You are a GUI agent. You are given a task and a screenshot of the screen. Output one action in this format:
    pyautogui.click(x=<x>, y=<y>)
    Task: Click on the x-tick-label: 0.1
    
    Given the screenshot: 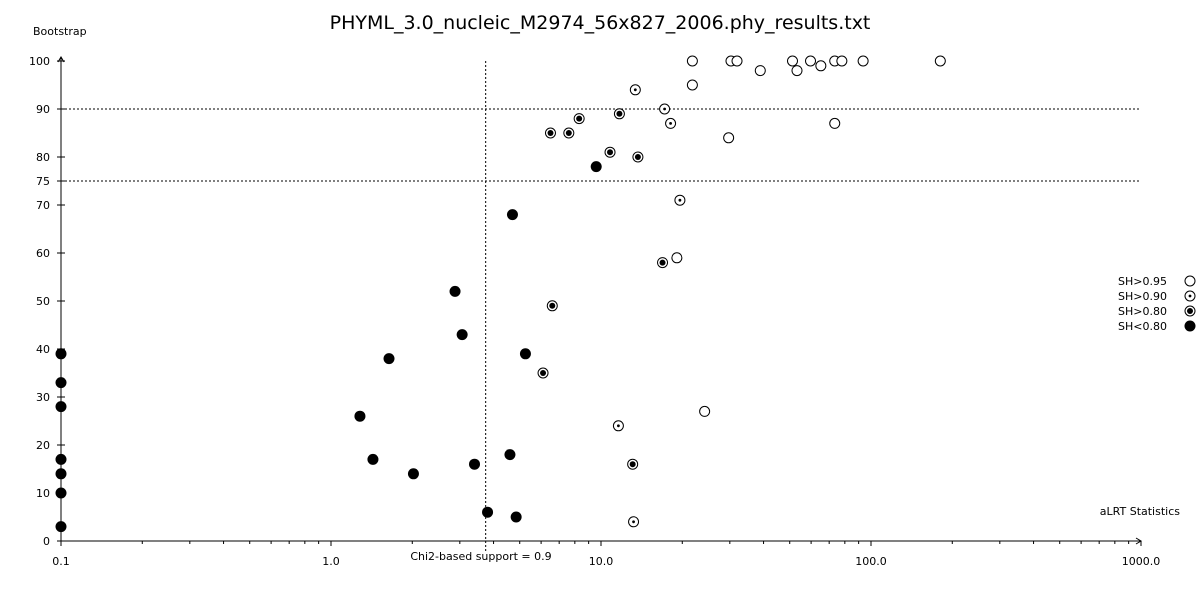 What is the action you would take?
    pyautogui.click(x=61, y=561)
    